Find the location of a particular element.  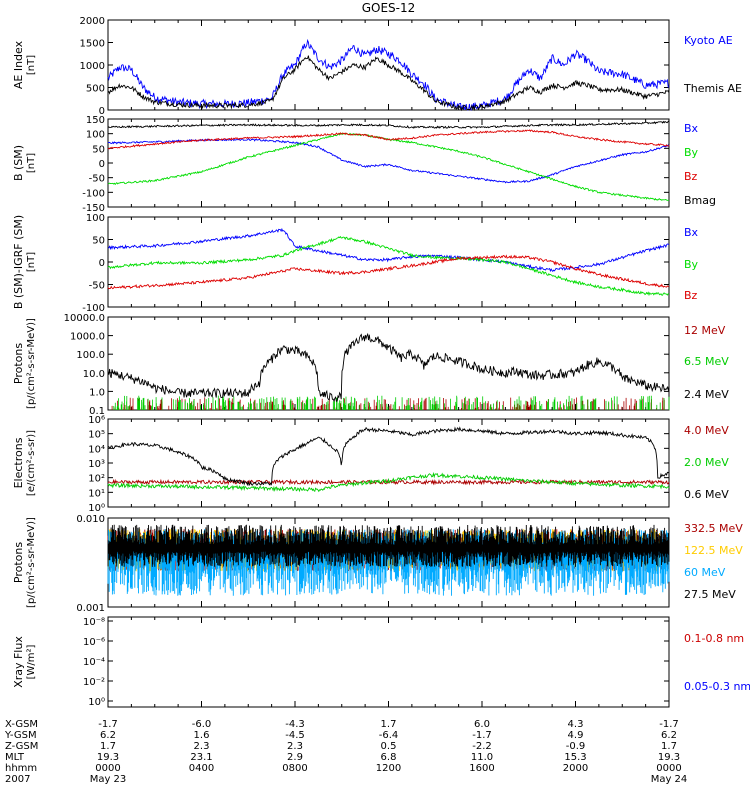

y-tick-label: 10² is located at coordinates (96, 479).